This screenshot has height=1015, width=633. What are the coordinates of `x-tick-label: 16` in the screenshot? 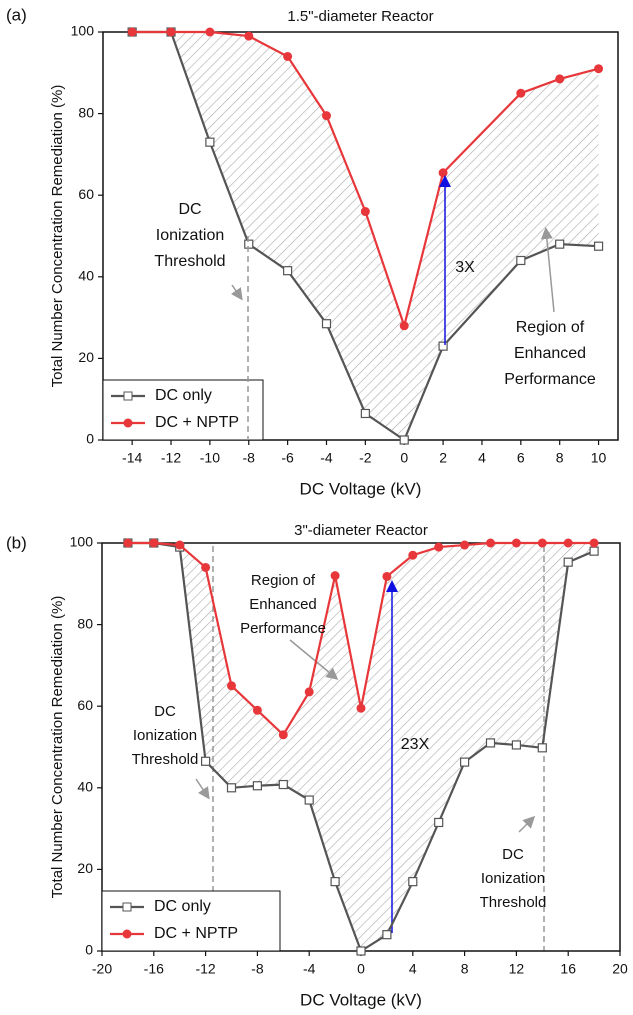 It's located at (568, 969).